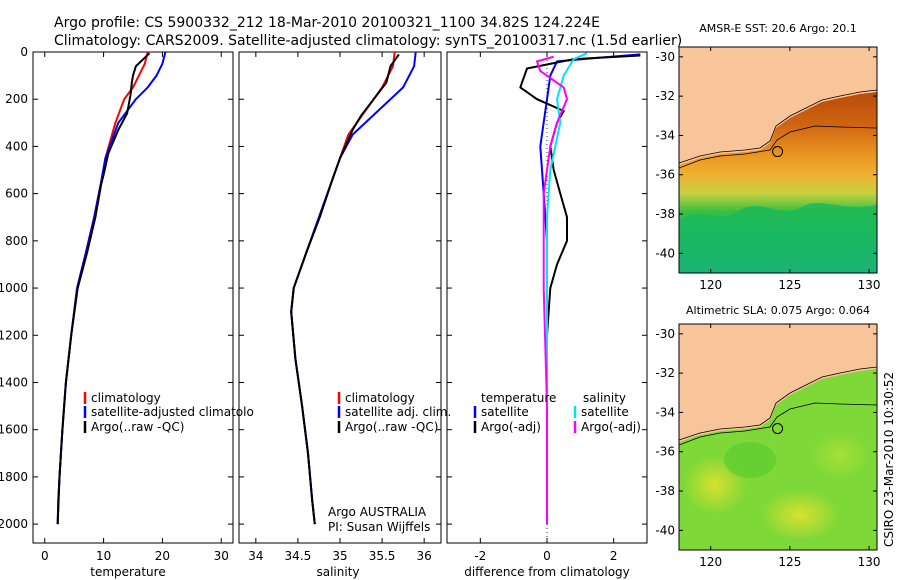  Describe the element at coordinates (162, 556) in the screenshot. I see `temperature-xtick-label: 20` at that location.